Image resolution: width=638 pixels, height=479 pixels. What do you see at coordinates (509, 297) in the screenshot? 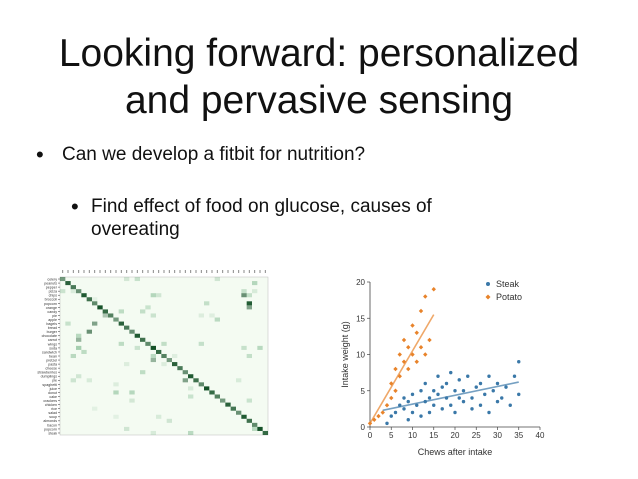
I see `legend-label: Potato` at bounding box center [509, 297].